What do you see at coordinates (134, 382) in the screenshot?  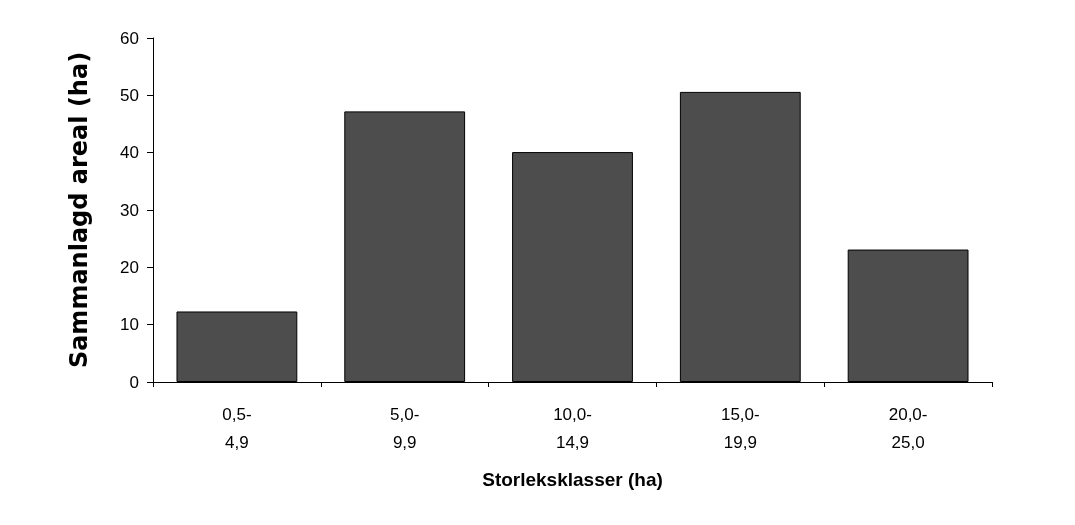 I see `y-tick-label: 0` at bounding box center [134, 382].